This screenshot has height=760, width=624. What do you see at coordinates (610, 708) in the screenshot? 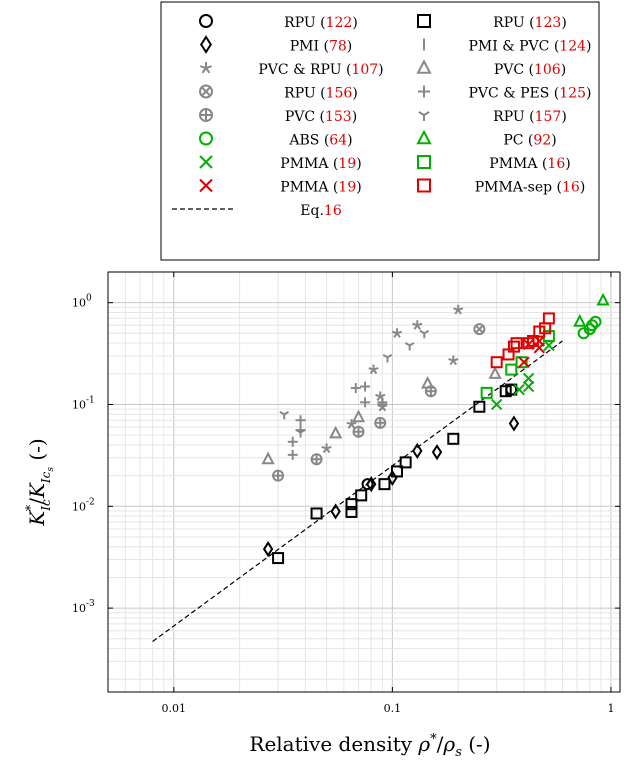
I see `x-tick-label: 1` at bounding box center [610, 708].